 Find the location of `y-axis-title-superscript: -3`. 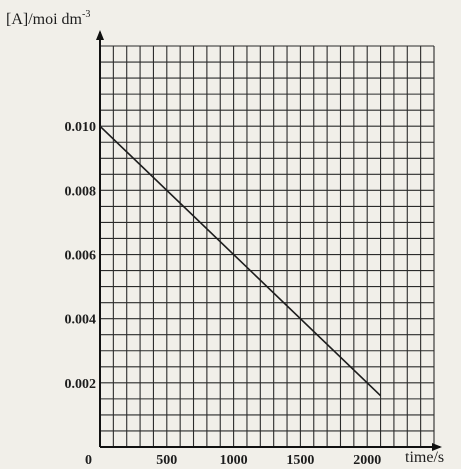

y-axis-title-superscript: -3 is located at coordinates (86, 14).